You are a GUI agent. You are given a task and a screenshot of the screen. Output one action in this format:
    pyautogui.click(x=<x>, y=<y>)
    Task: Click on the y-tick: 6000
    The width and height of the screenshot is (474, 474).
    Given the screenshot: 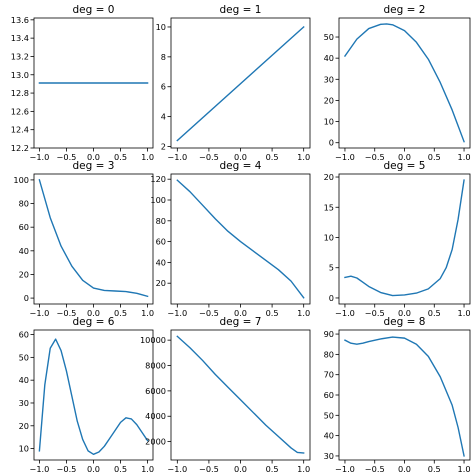 What is the action you would take?
    pyautogui.click(x=158, y=391)
    